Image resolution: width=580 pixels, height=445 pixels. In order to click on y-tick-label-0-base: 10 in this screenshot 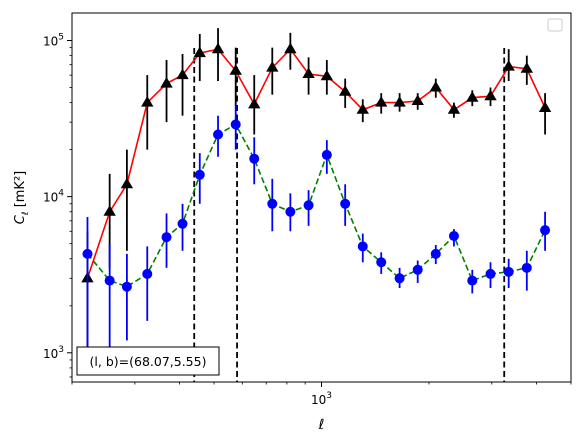, I will do `click(50, 354)`.